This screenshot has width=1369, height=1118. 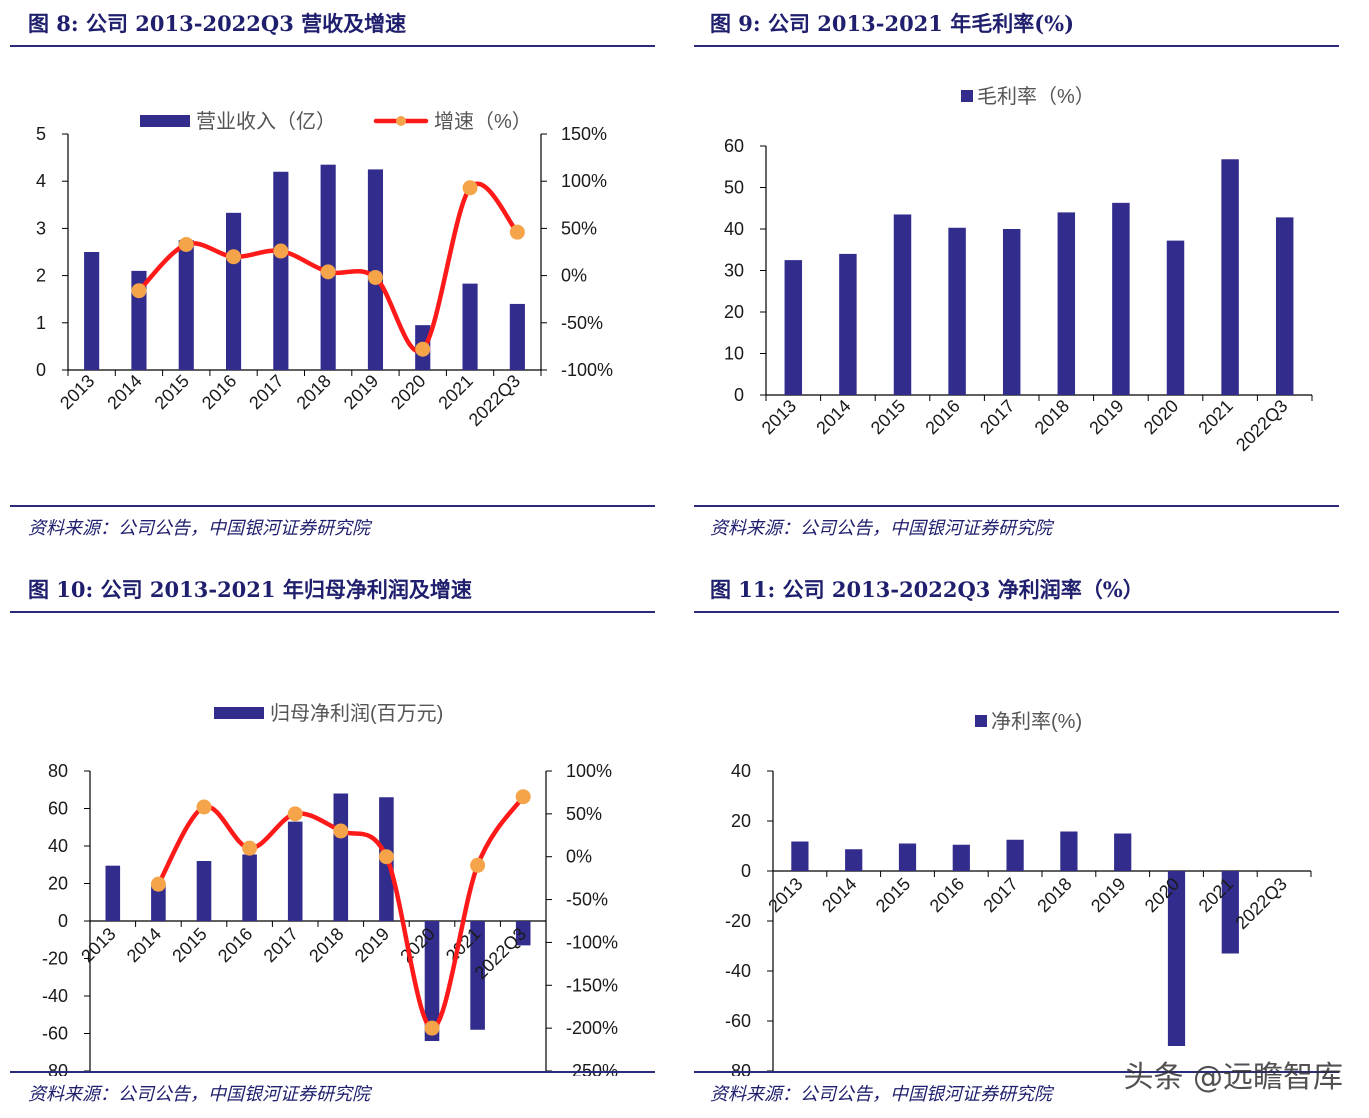 I want to click on y-right-tick-label: 150%, so click(x=584, y=134).